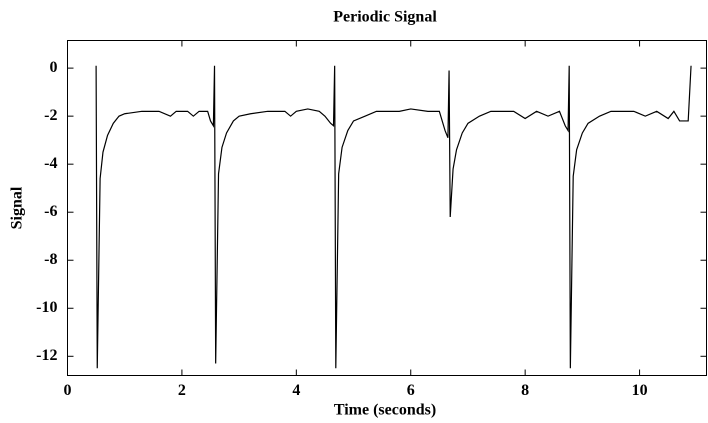 Image resolution: width=708 pixels, height=423 pixels. Describe the element at coordinates (385, 17) in the screenshot. I see `chart-title: Periodic Signal` at that location.